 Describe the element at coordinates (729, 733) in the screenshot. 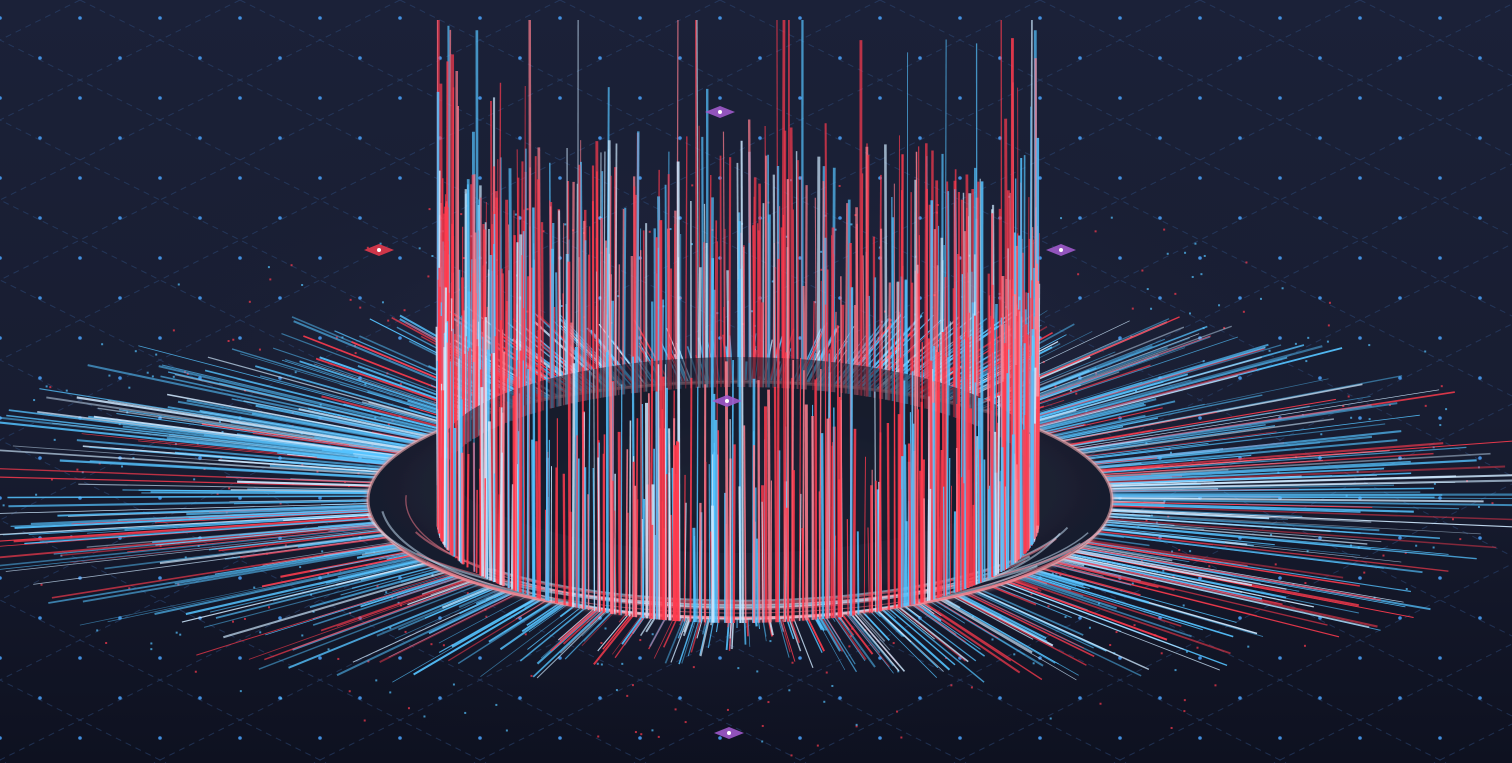

I see `marker-bottom` at that location.